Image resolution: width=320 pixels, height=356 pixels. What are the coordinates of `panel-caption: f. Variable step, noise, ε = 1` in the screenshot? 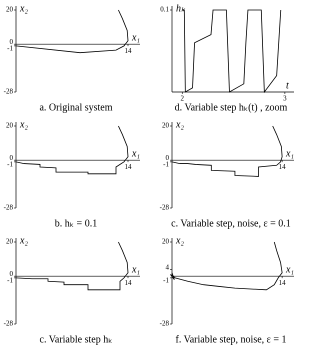 It's located at (230, 339).